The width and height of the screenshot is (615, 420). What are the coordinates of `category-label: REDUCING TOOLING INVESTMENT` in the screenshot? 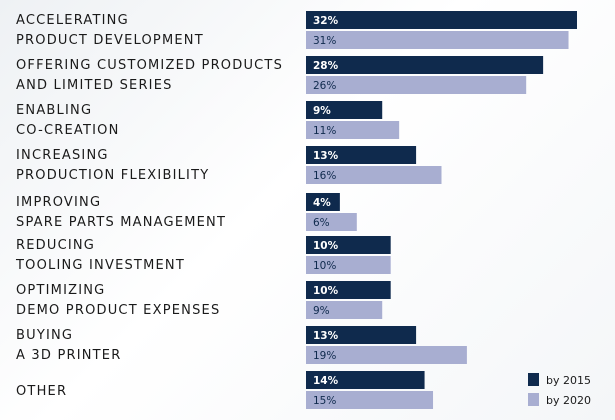 It's located at (100, 255).